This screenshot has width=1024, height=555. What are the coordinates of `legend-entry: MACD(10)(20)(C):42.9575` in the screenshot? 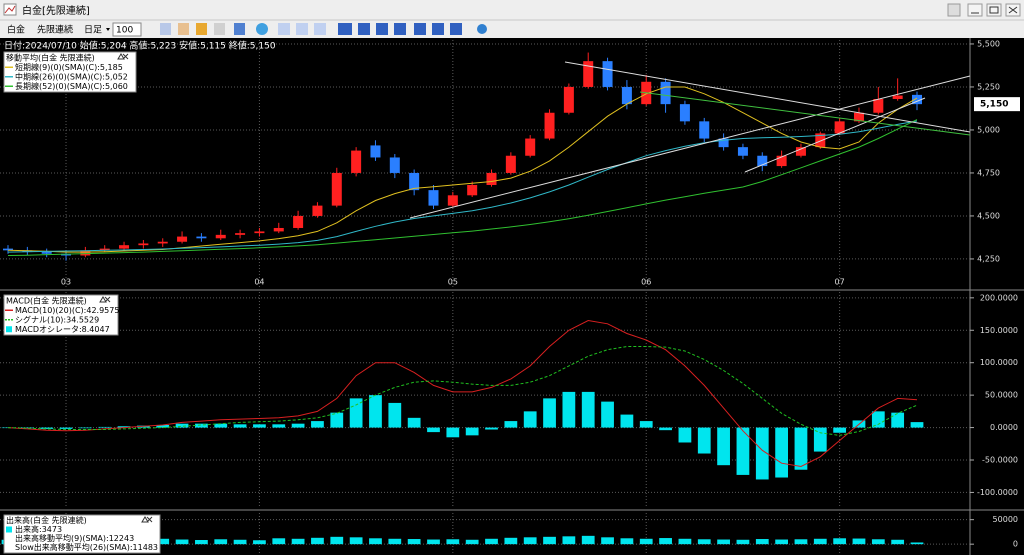 It's located at (67, 310).